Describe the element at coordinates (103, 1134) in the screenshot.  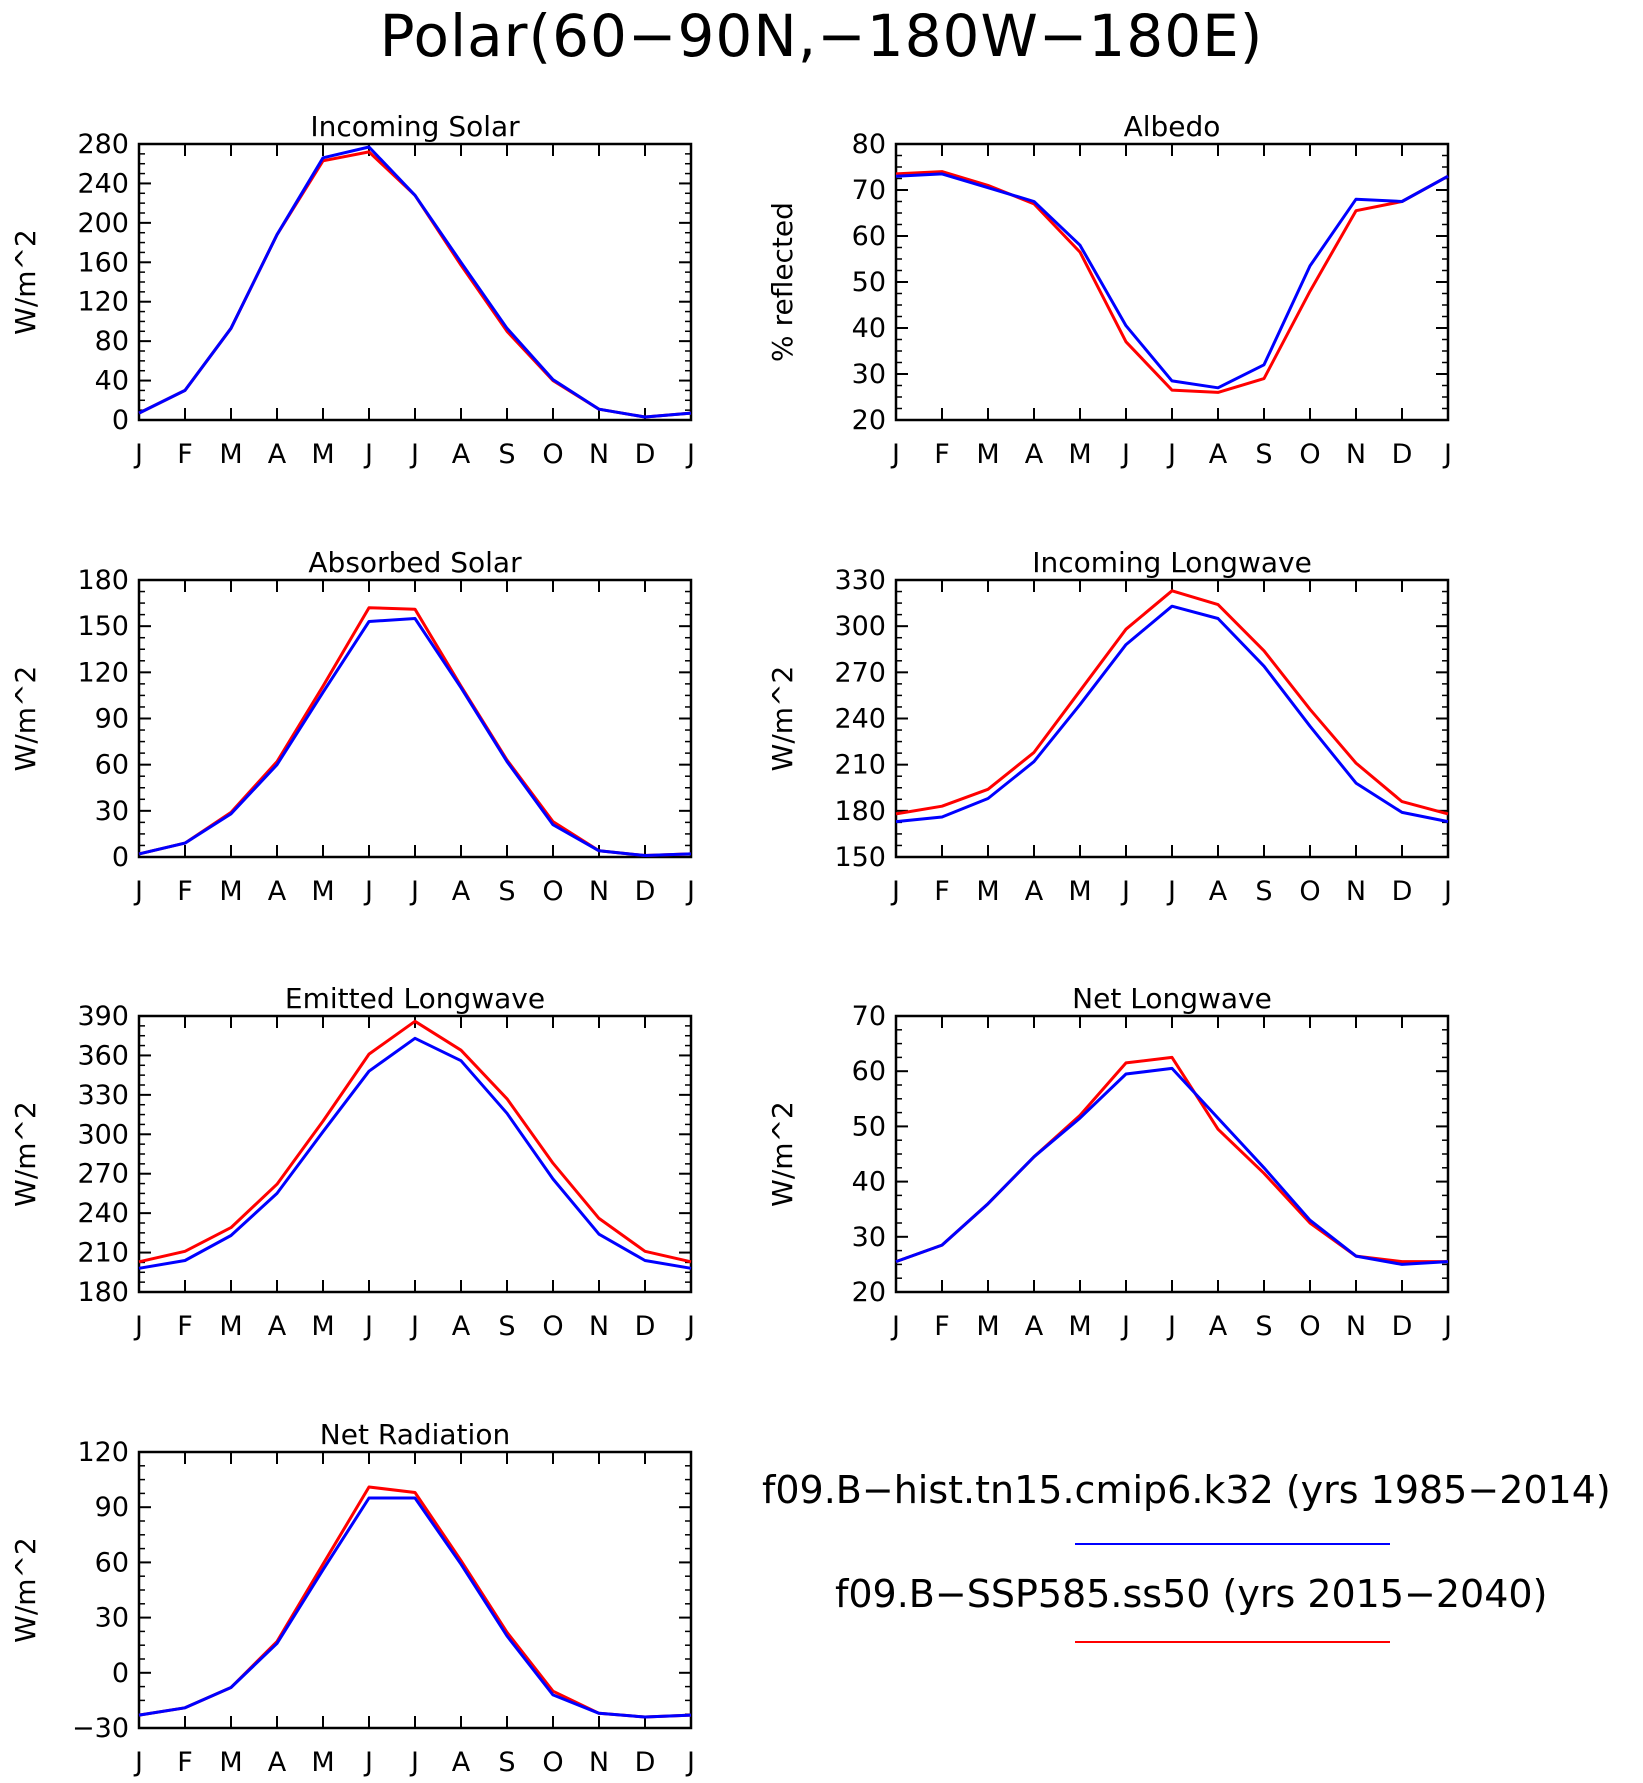
I see `y-tick-label: 300` at that location.